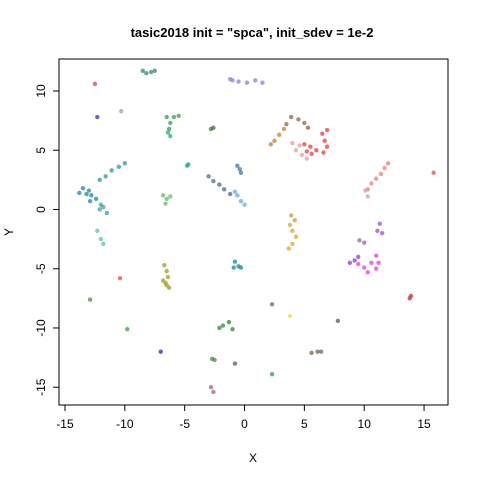 This screenshot has width=480, height=480. I want to click on x-tick-label: -10, so click(125, 424).